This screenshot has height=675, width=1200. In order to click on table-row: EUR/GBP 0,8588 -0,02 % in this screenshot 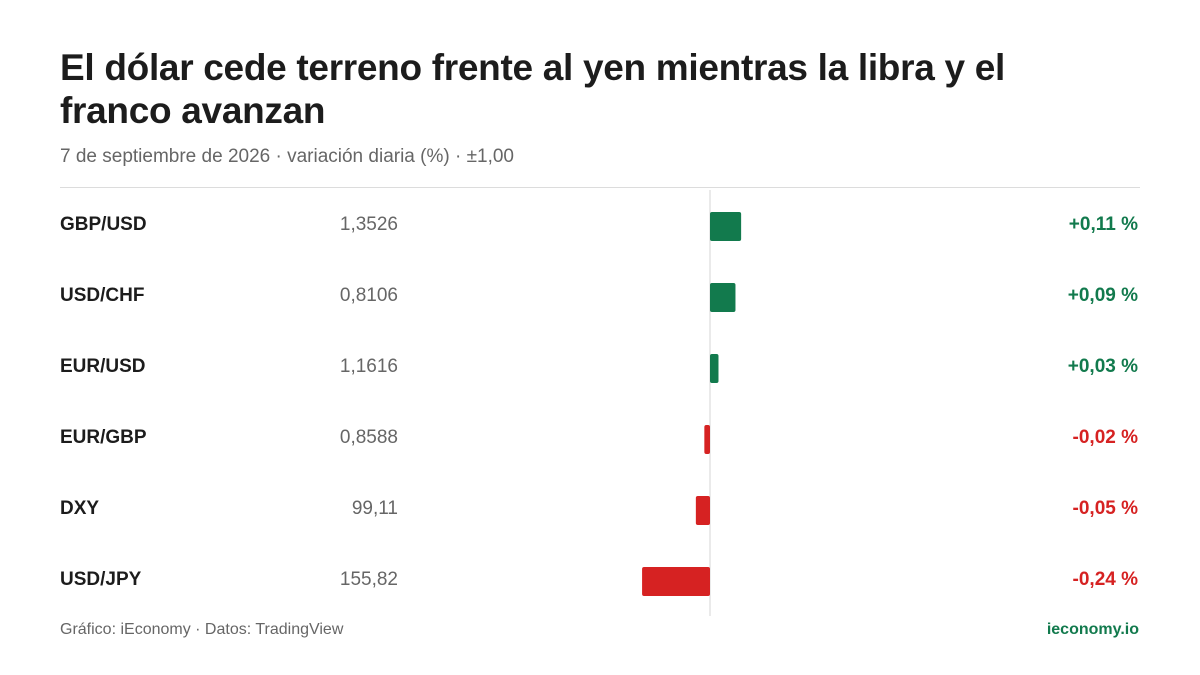, I will do `click(600, 438)`.